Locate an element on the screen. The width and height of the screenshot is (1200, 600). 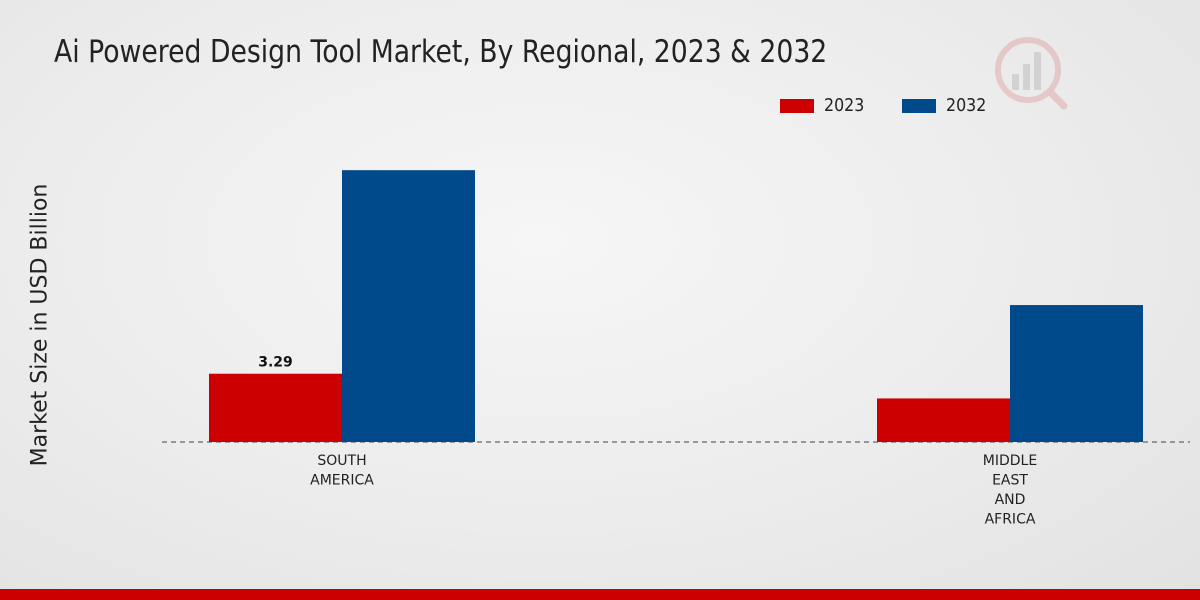
legend-item-2032: 2032 is located at coordinates (946, 105).